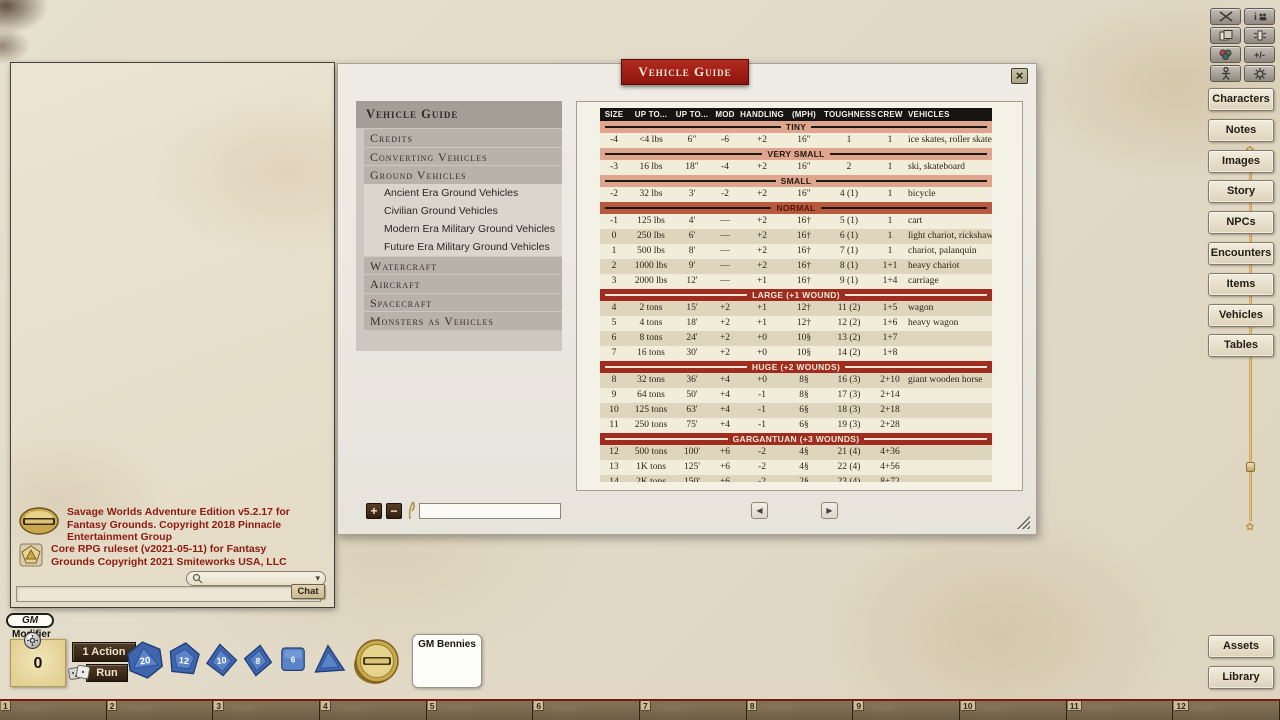 The width and height of the screenshot is (1280, 720). Describe the element at coordinates (1225, 16) in the screenshot. I see `crossed-swords-icon` at that location.